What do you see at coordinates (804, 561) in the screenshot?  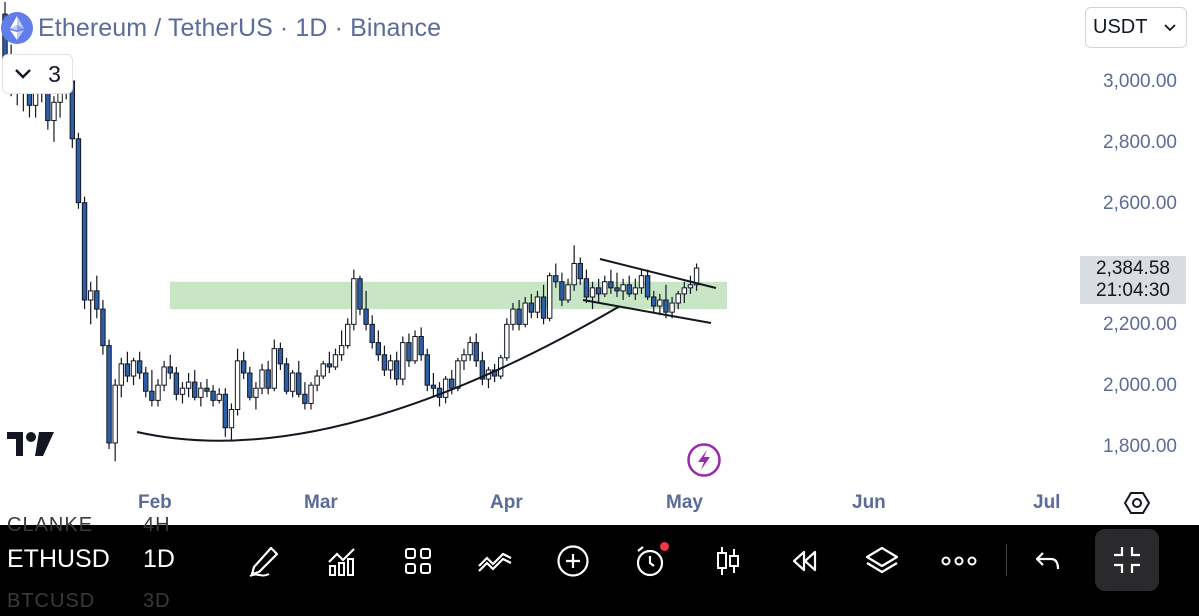 I see `replay-button` at bounding box center [804, 561].